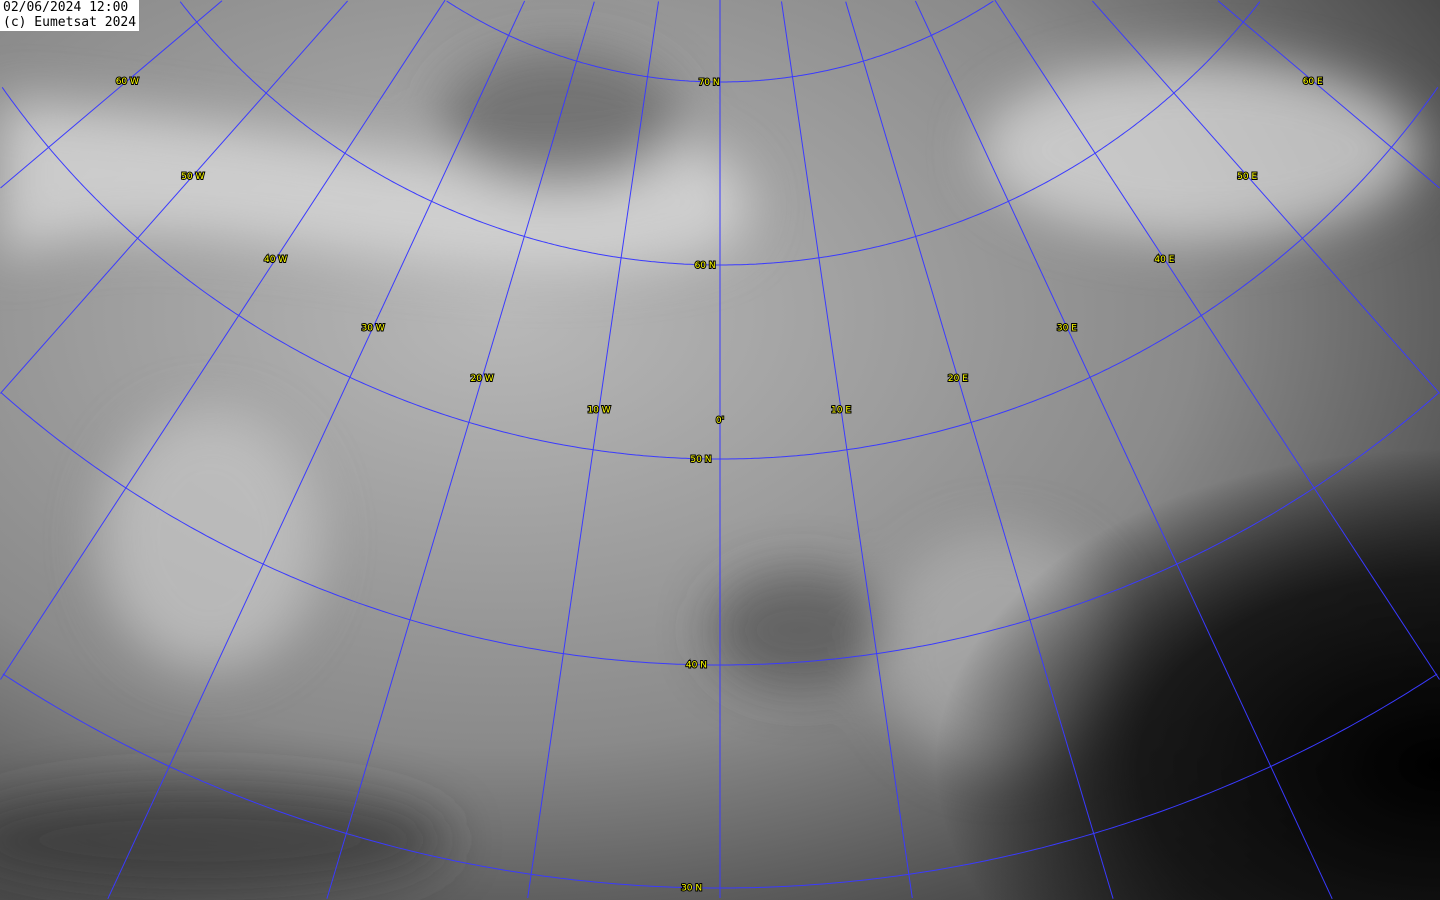 The image size is (1440, 900). What do you see at coordinates (1164, 260) in the screenshot?
I see `meridian-label: 40 E` at bounding box center [1164, 260].